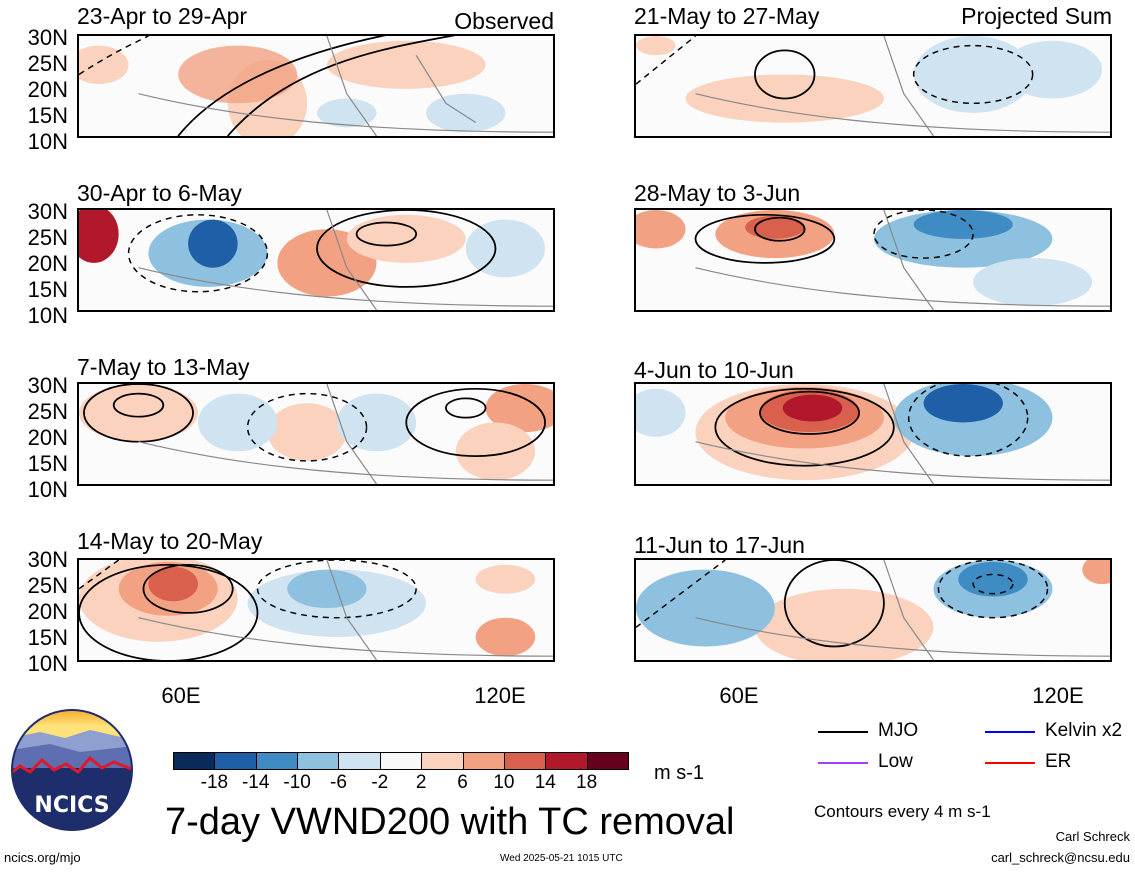 The width and height of the screenshot is (1135, 872). I want to click on panel-date-title: 7-May to 13-May, so click(163, 367).